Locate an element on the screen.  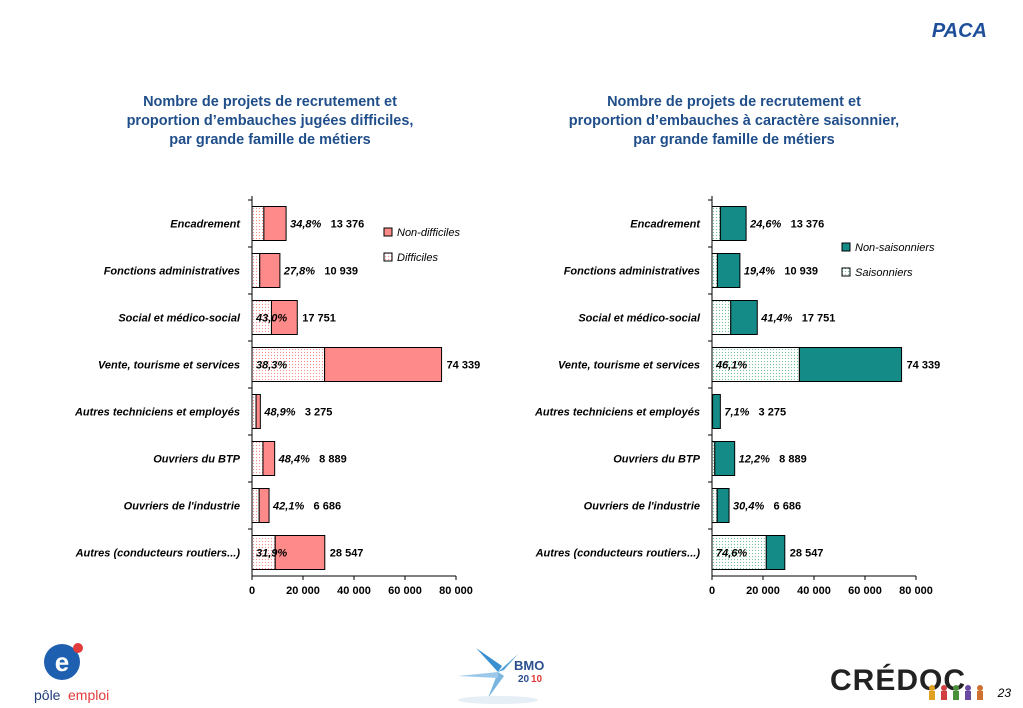
category-label: Encadrement is located at coordinates (205, 225).